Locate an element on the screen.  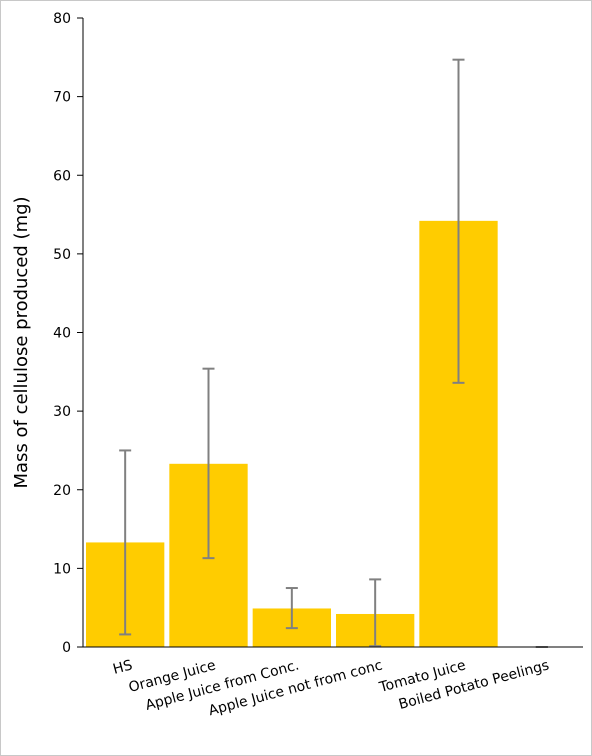
y-axis-title: Mass of cellulose produced (mg) is located at coordinates (21, 342).